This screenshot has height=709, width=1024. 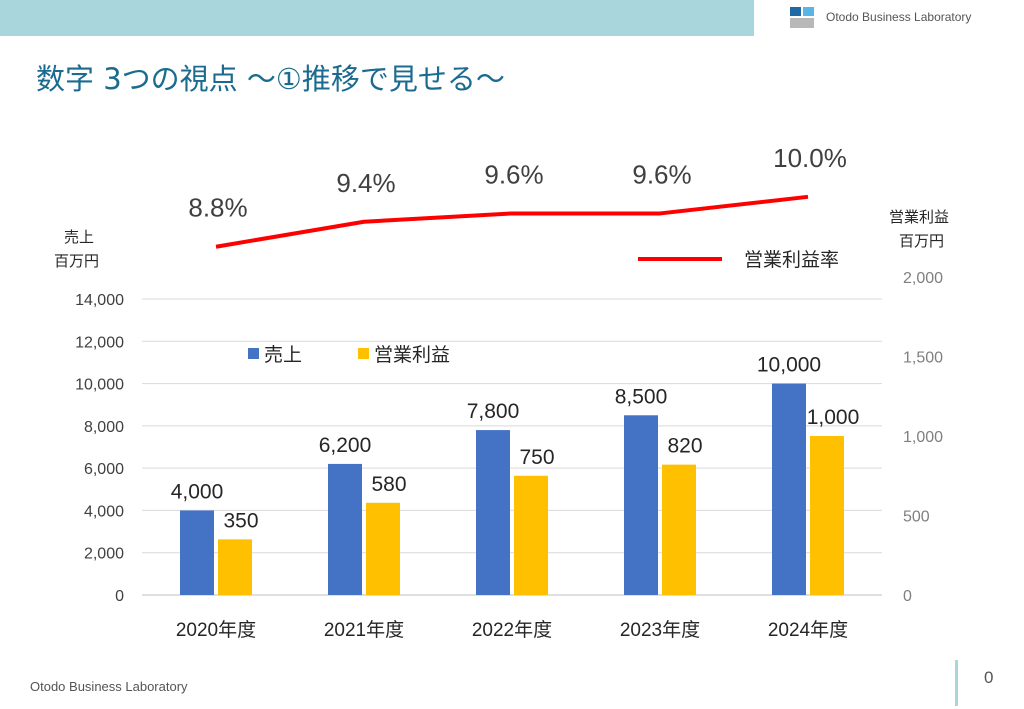 I want to click on page-divider, so click(x=956, y=683).